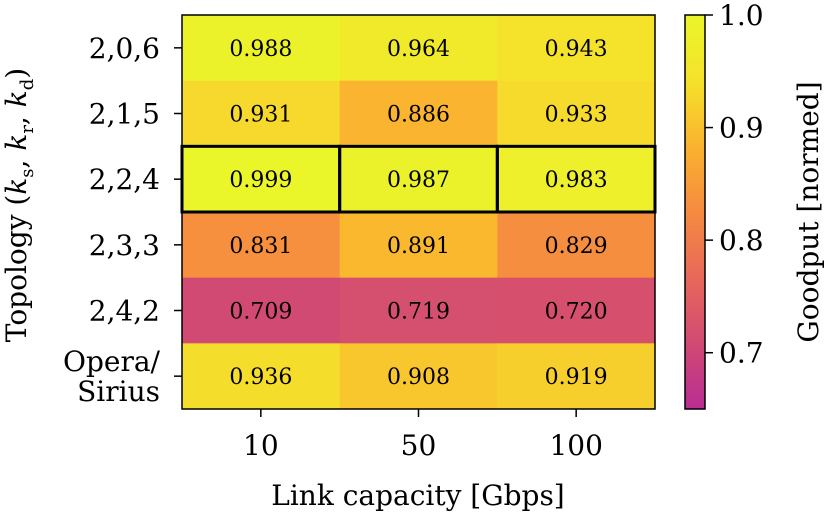  What do you see at coordinates (741, 16) in the screenshot?
I see `colorbar-tick-label: 1.0` at bounding box center [741, 16].